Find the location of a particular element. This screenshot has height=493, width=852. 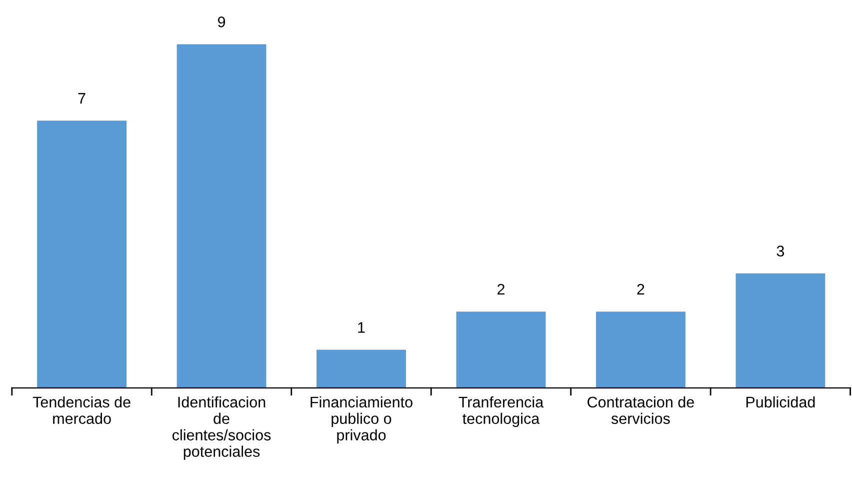

x-tick-label: Tranferencia tecnologica is located at coordinates (501, 412).